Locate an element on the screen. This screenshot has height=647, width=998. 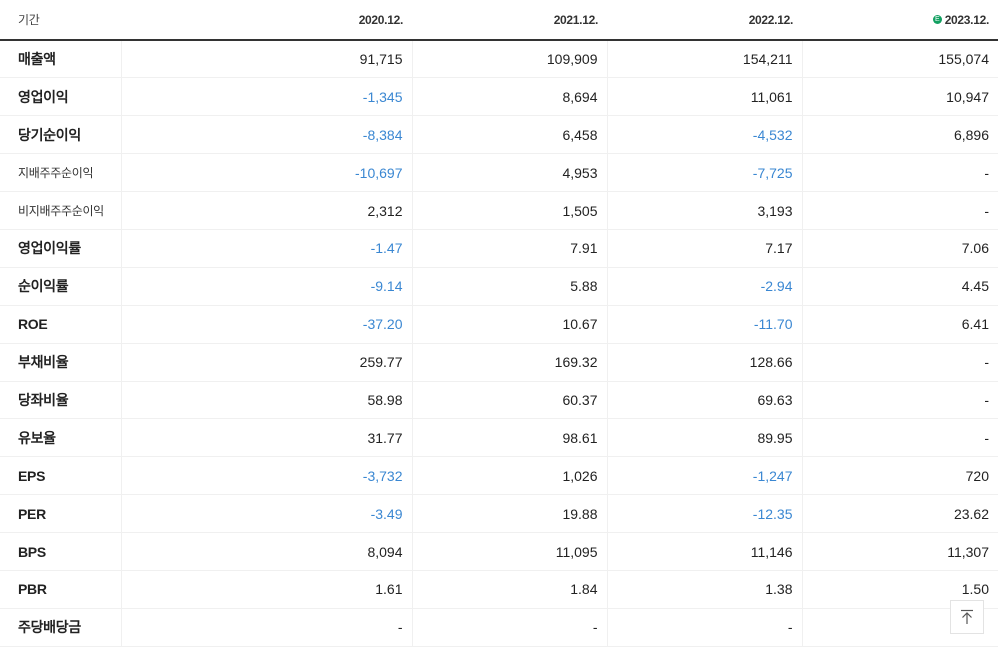
table-cell: -3.49 is located at coordinates (266, 514).